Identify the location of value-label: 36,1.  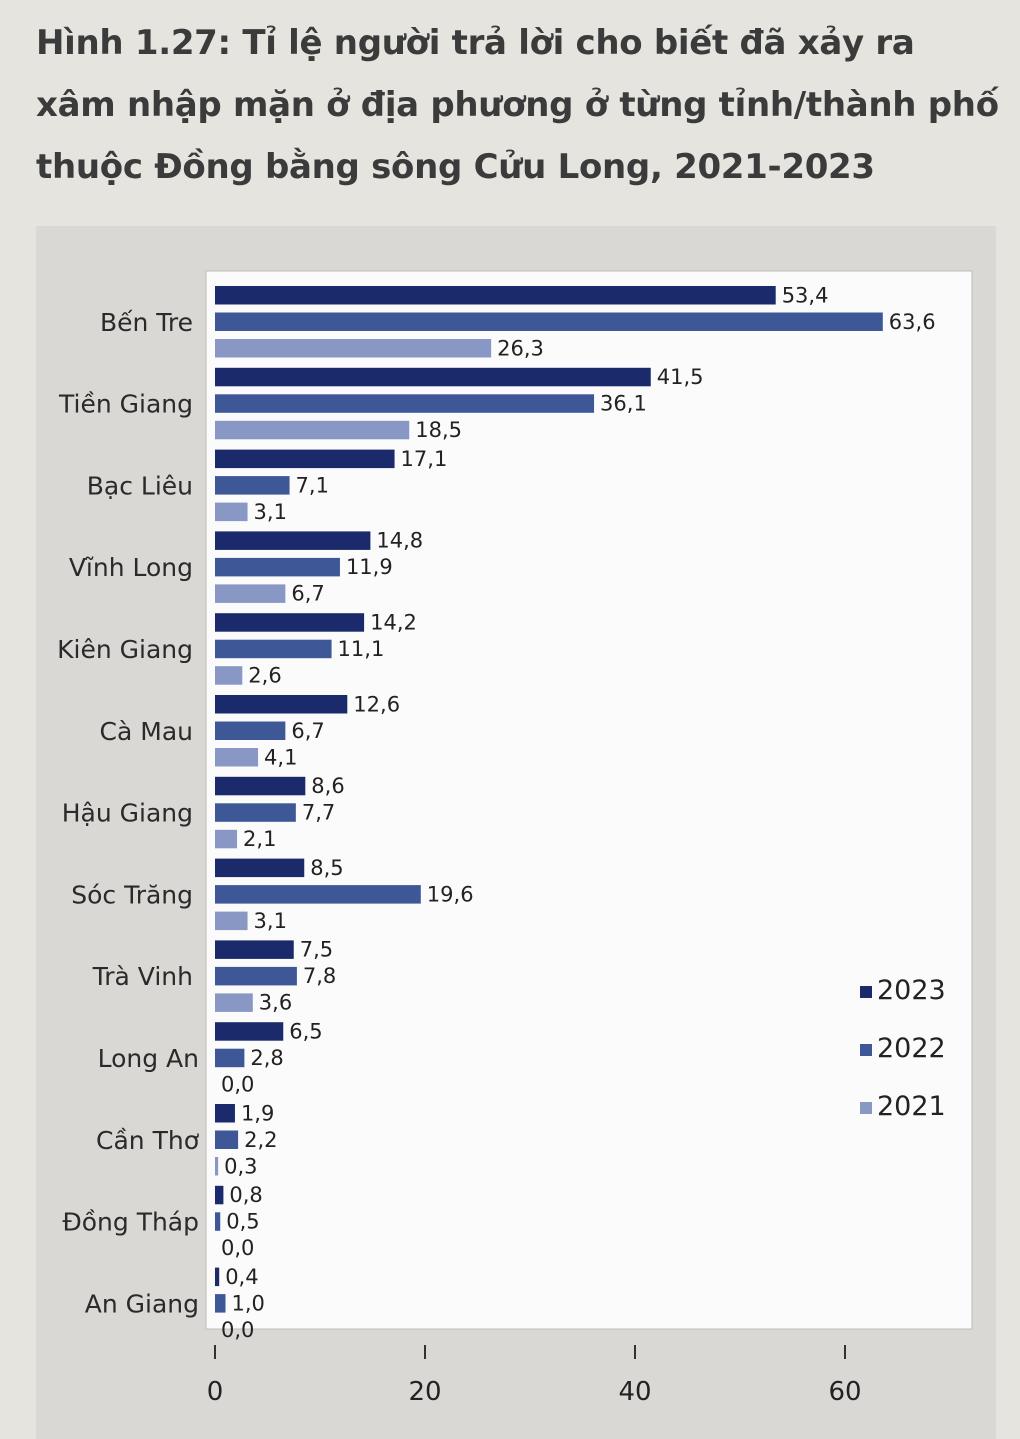
(623, 404).